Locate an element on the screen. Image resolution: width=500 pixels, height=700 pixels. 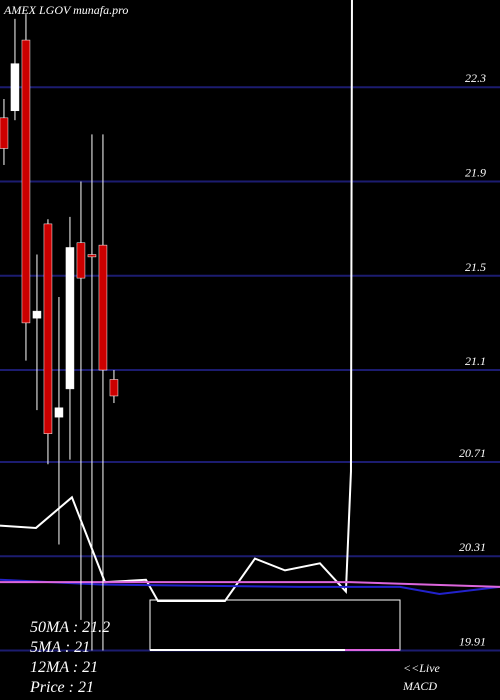
stat: 12MA : 21 is located at coordinates (64, 667).